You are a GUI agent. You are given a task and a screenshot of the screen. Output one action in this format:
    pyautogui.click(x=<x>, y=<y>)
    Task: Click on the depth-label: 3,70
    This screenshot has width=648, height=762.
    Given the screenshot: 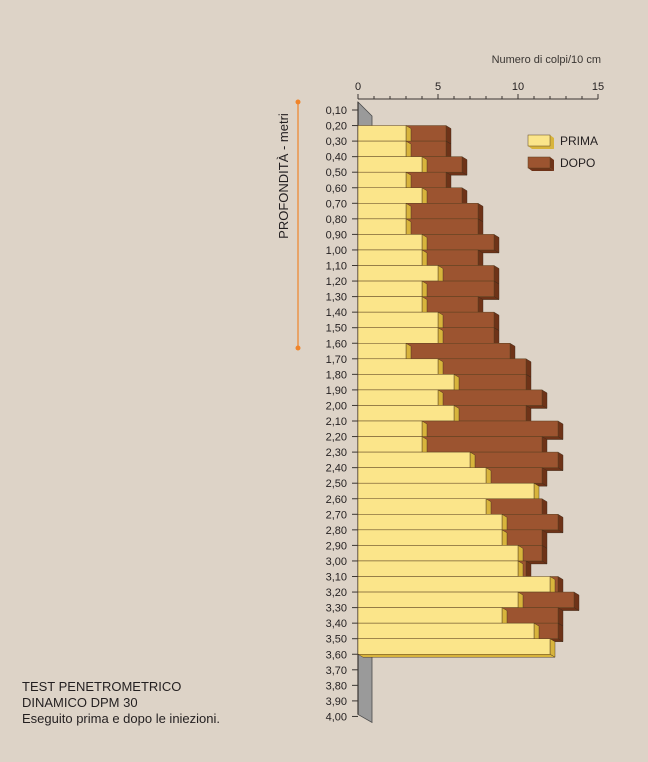 What is the action you would take?
    pyautogui.click(x=336, y=671)
    